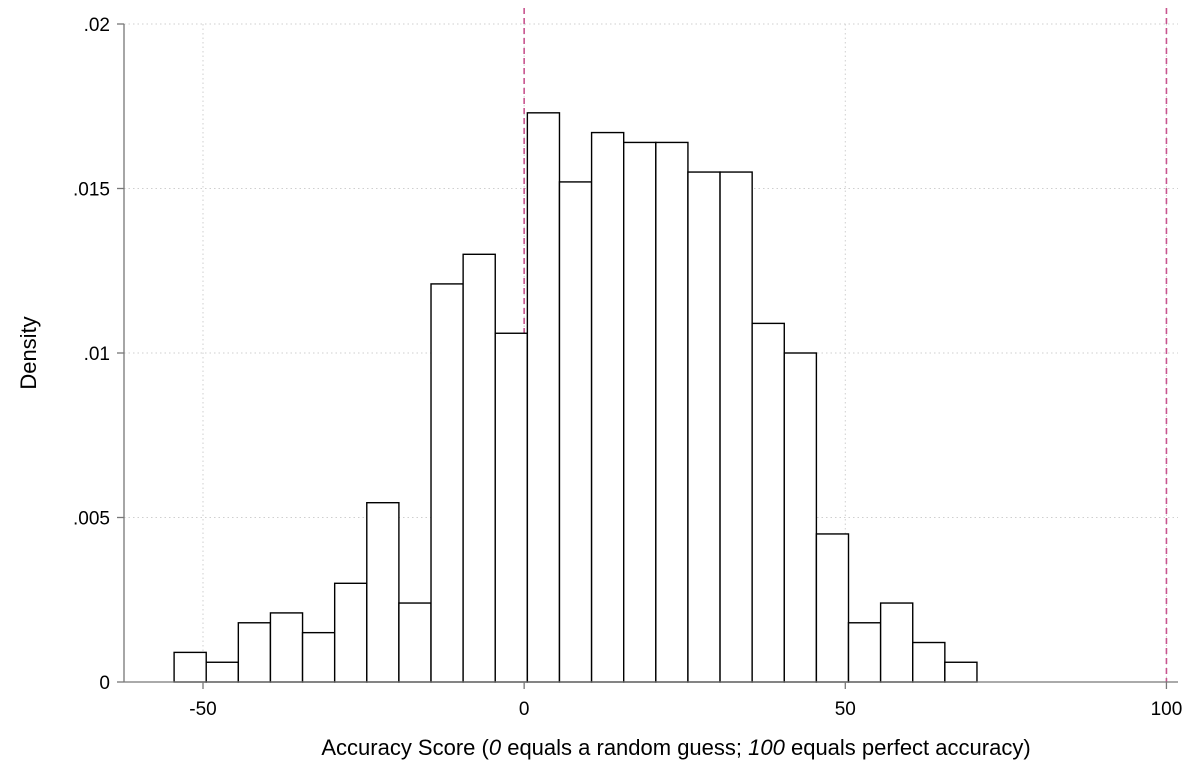 The height and width of the screenshot is (769, 1203). I want to click on x-tick-label: 50, so click(845, 709).